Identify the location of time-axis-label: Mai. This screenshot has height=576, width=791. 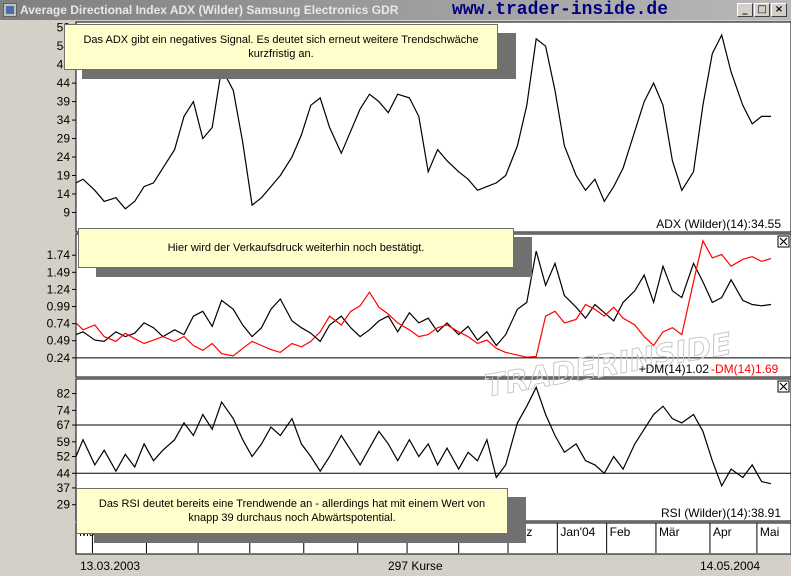
(769, 532).